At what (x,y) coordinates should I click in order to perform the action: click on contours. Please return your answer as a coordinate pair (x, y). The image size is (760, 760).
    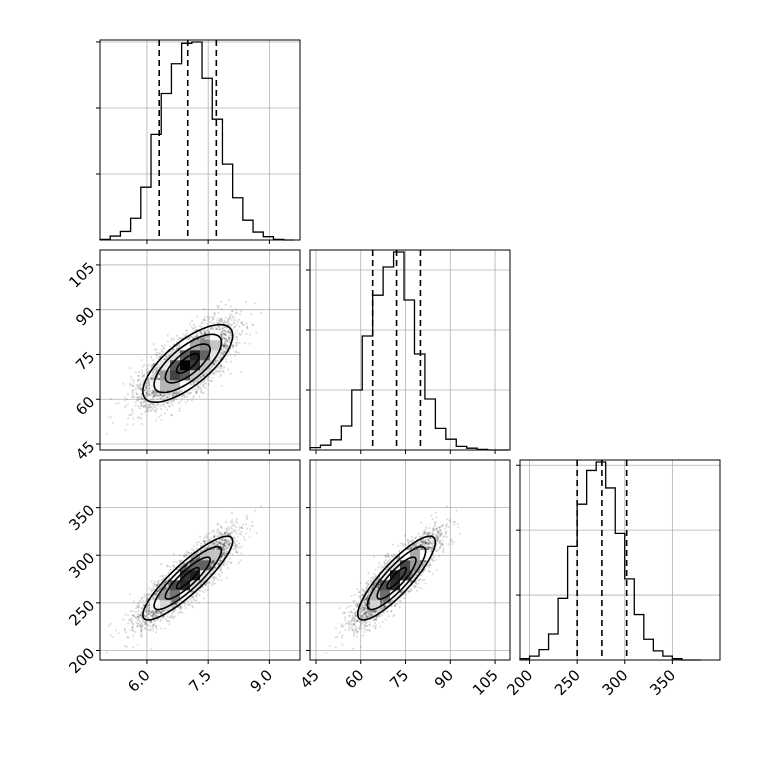
    Looking at the image, I should click on (188, 363).